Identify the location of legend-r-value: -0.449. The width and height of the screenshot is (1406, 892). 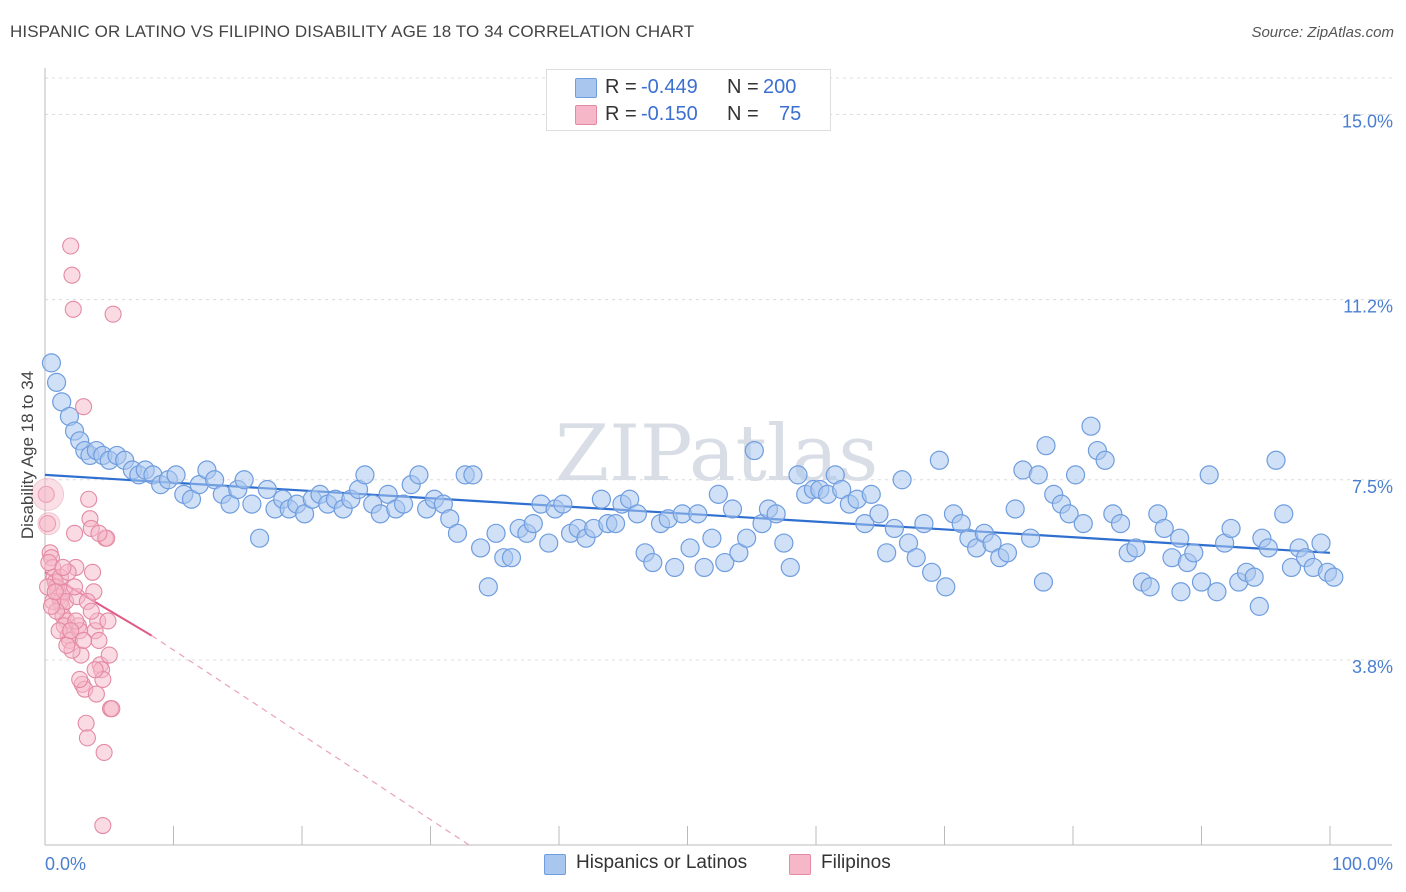
(669, 86).